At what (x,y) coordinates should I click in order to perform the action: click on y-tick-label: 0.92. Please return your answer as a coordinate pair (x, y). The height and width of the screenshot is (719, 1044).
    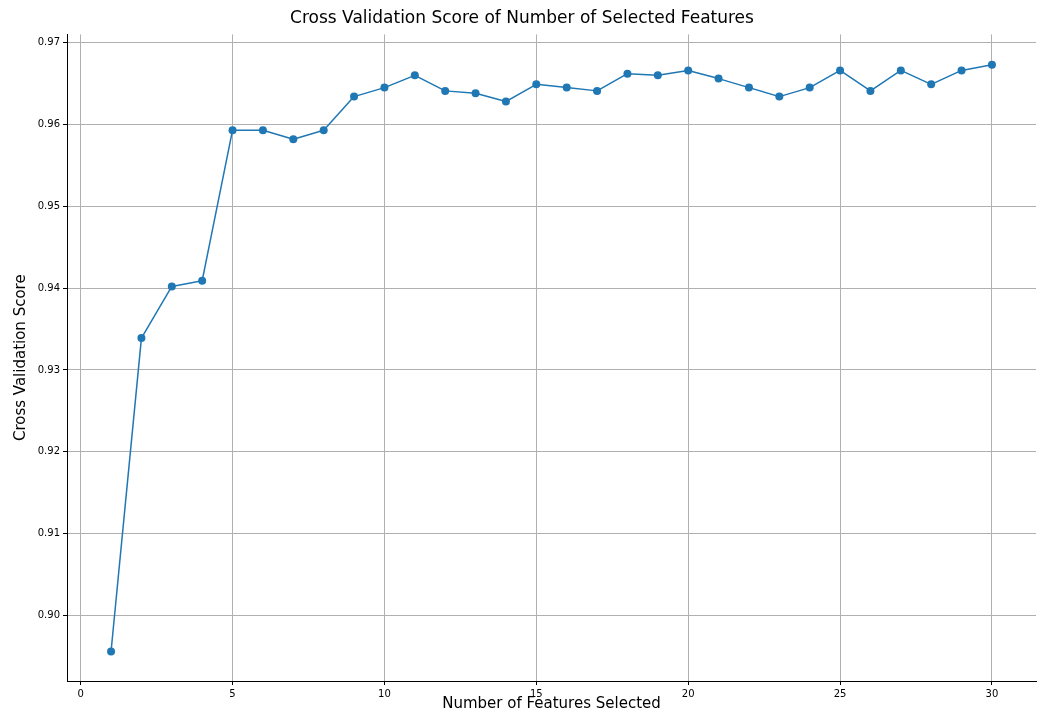
    Looking at the image, I should click on (48, 451).